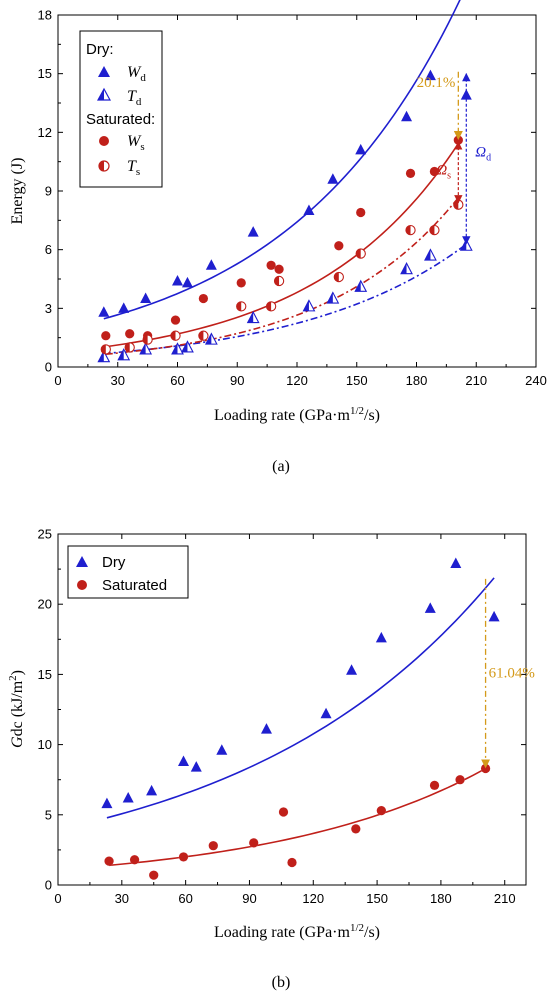  What do you see at coordinates (45, 604) in the screenshot?
I see `y-tick-label: 20` at bounding box center [45, 604].